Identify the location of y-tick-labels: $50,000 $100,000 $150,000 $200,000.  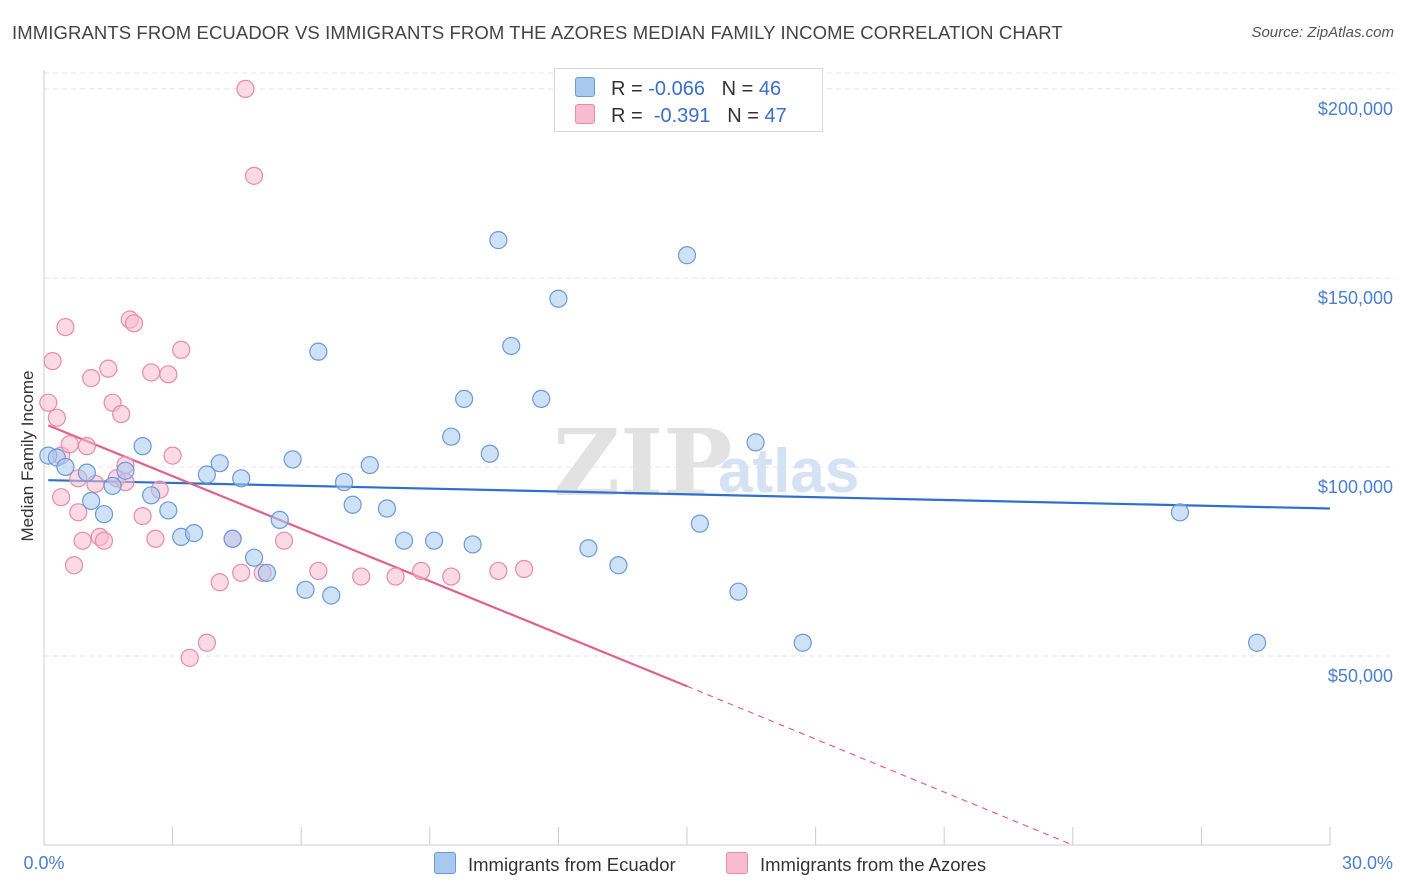
(1355, 392).